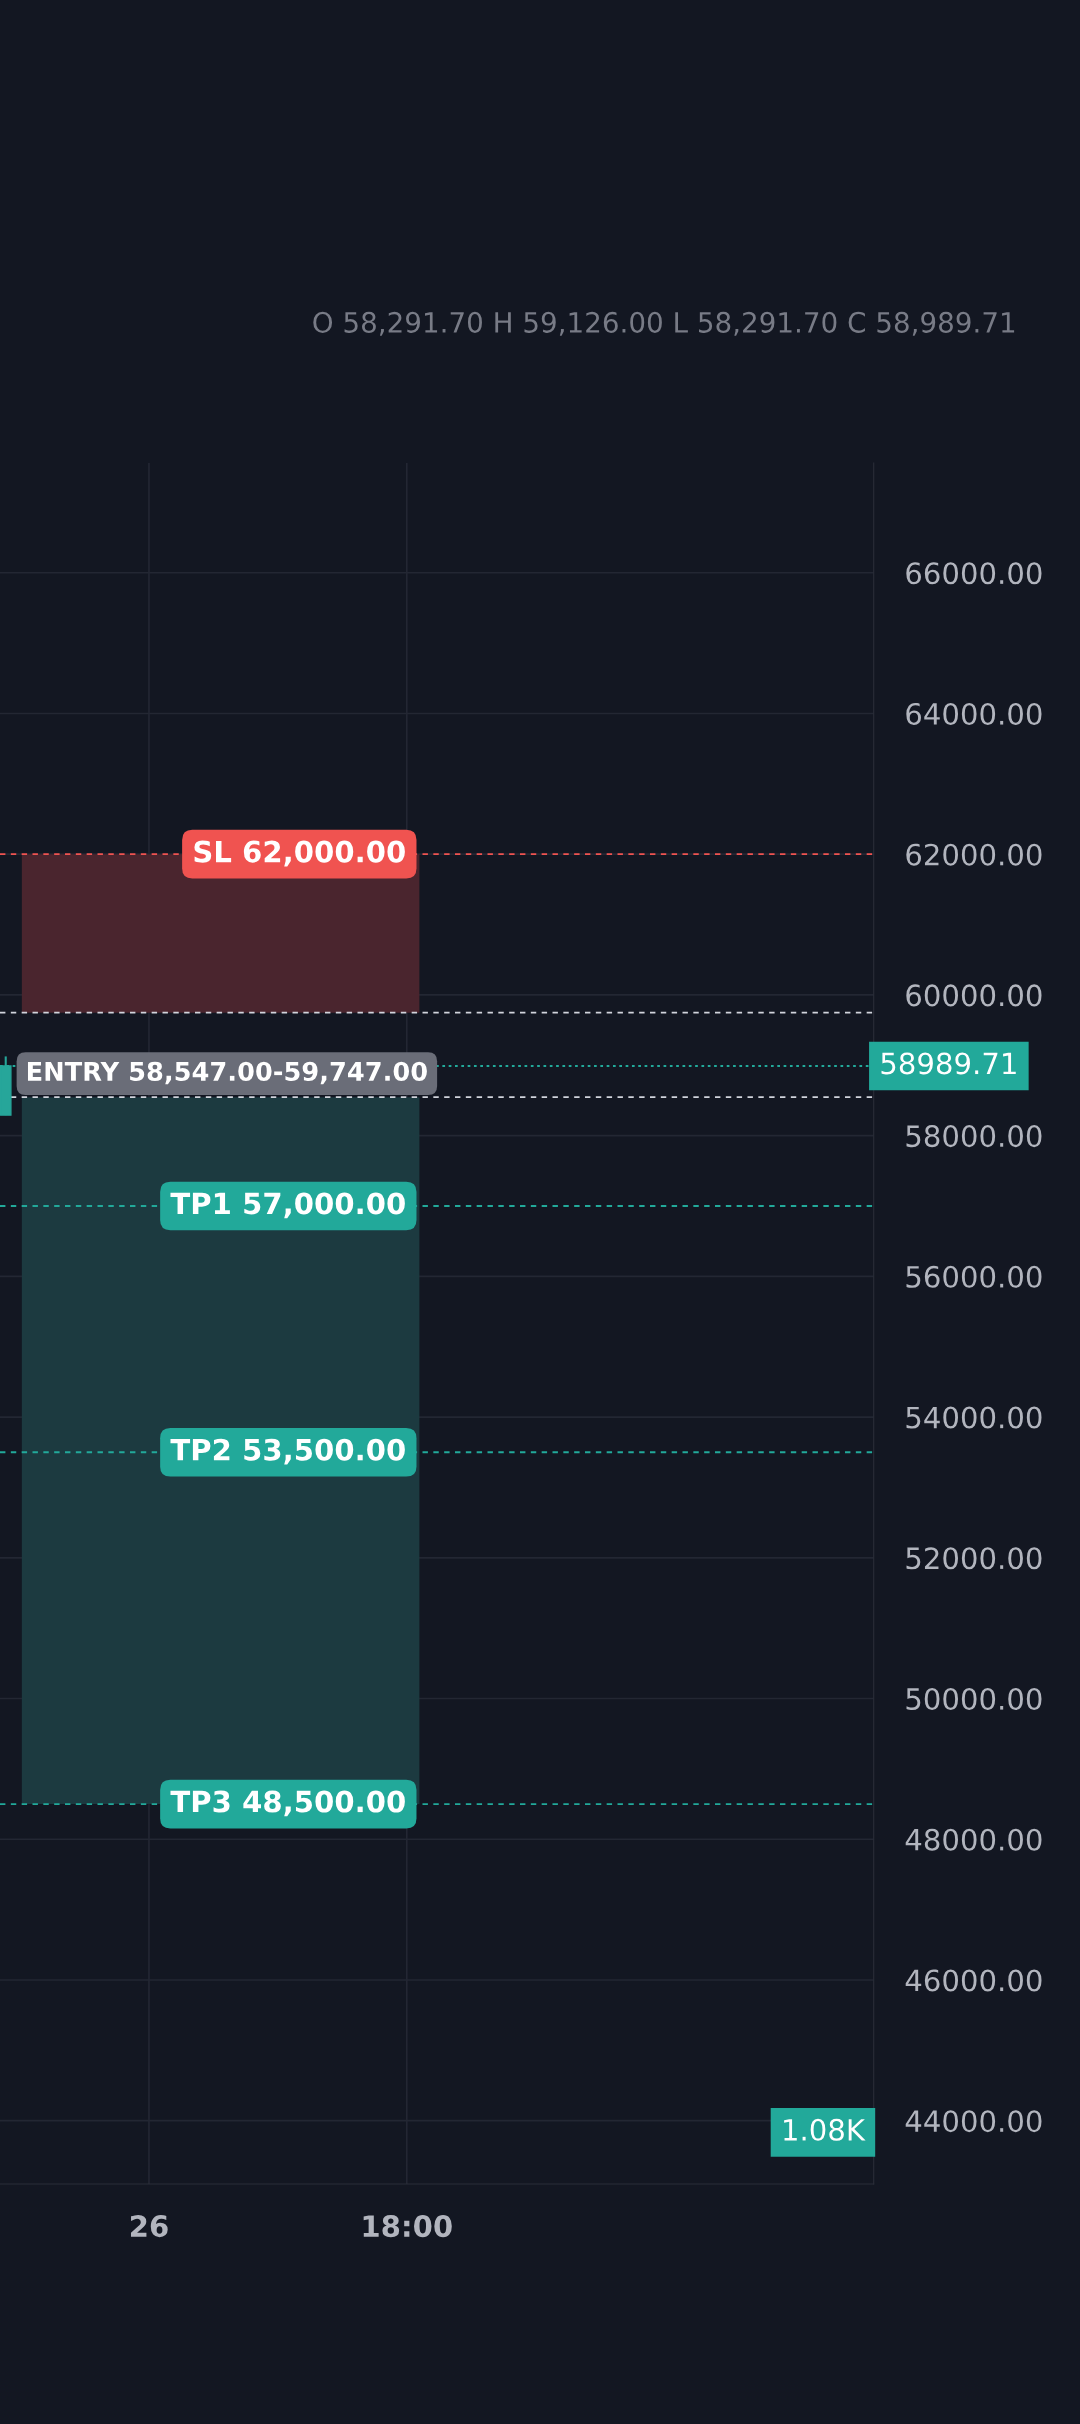 The image size is (1080, 2424). Describe the element at coordinates (974, 713) in the screenshot. I see `y-tick-label: 64000.00` at that location.